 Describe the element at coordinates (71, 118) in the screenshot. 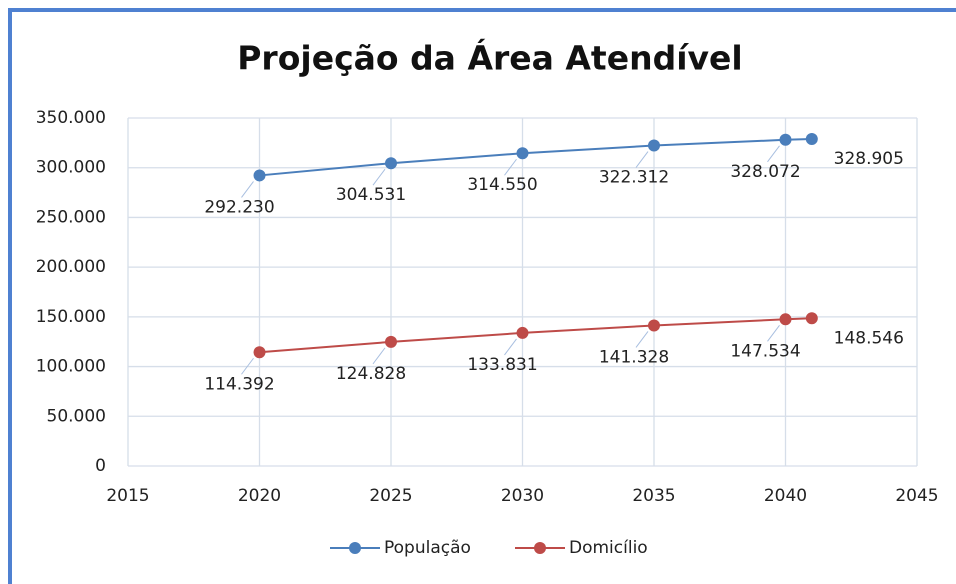

I see `y-tick-label: 350.000` at that location.